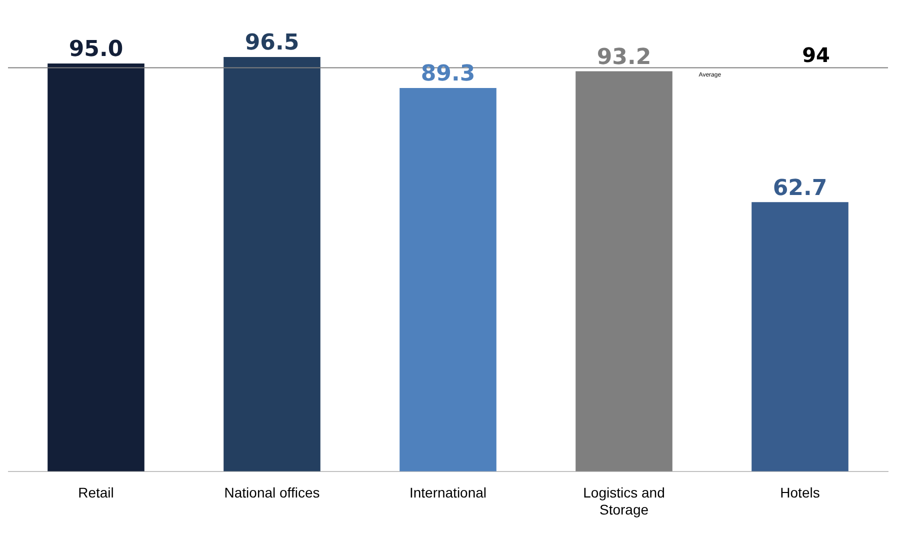 The image size is (906, 541). I want to click on data-label: 96.5, so click(272, 43).